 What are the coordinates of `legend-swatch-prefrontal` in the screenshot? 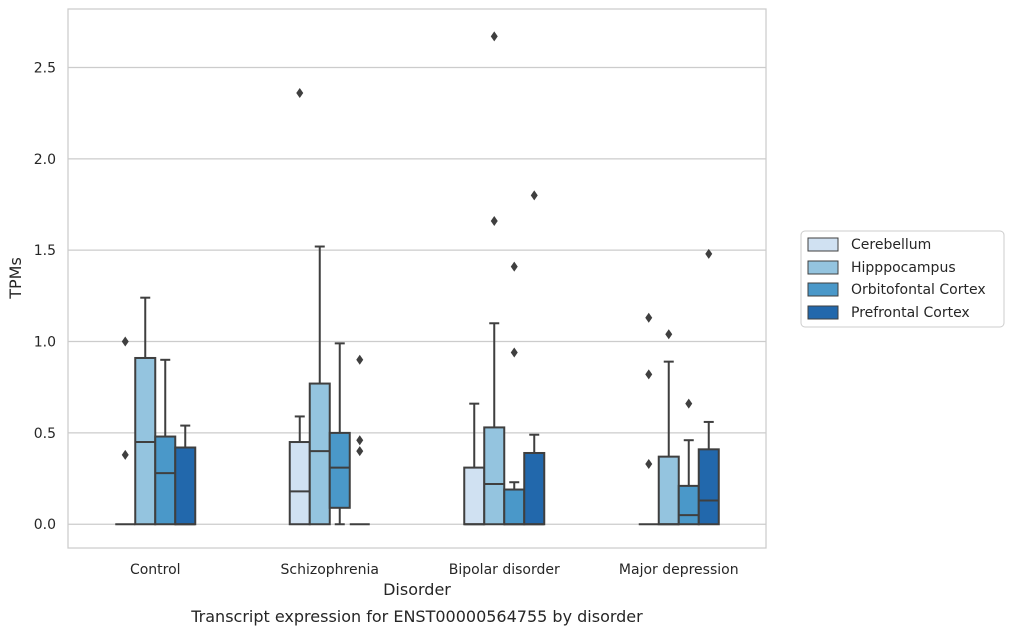 It's located at (823, 312).